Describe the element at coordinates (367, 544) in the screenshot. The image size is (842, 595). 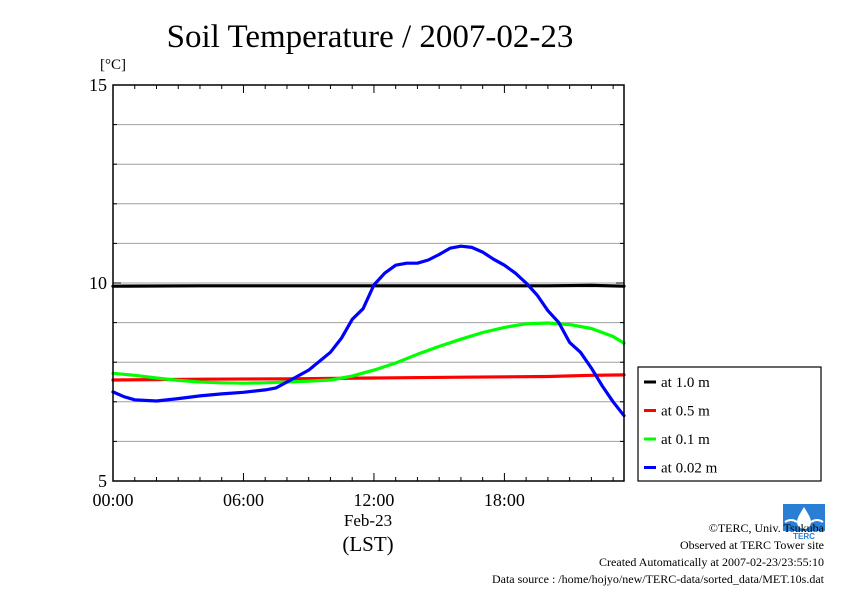
I see `x-axis-label: (LST)` at that location.